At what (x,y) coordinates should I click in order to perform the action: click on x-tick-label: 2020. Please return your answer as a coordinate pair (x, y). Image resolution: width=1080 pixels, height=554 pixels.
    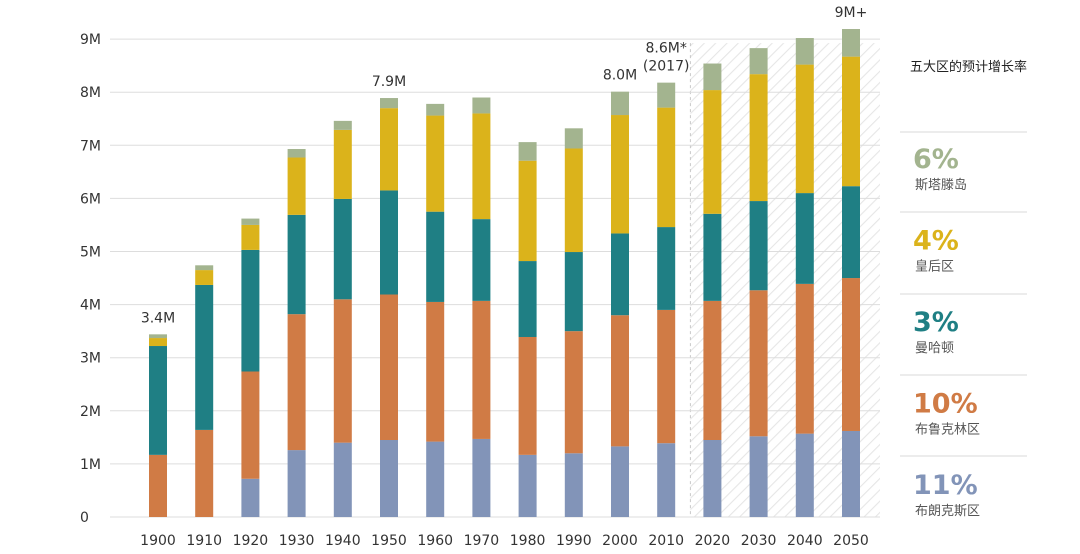
    Looking at the image, I should click on (713, 541).